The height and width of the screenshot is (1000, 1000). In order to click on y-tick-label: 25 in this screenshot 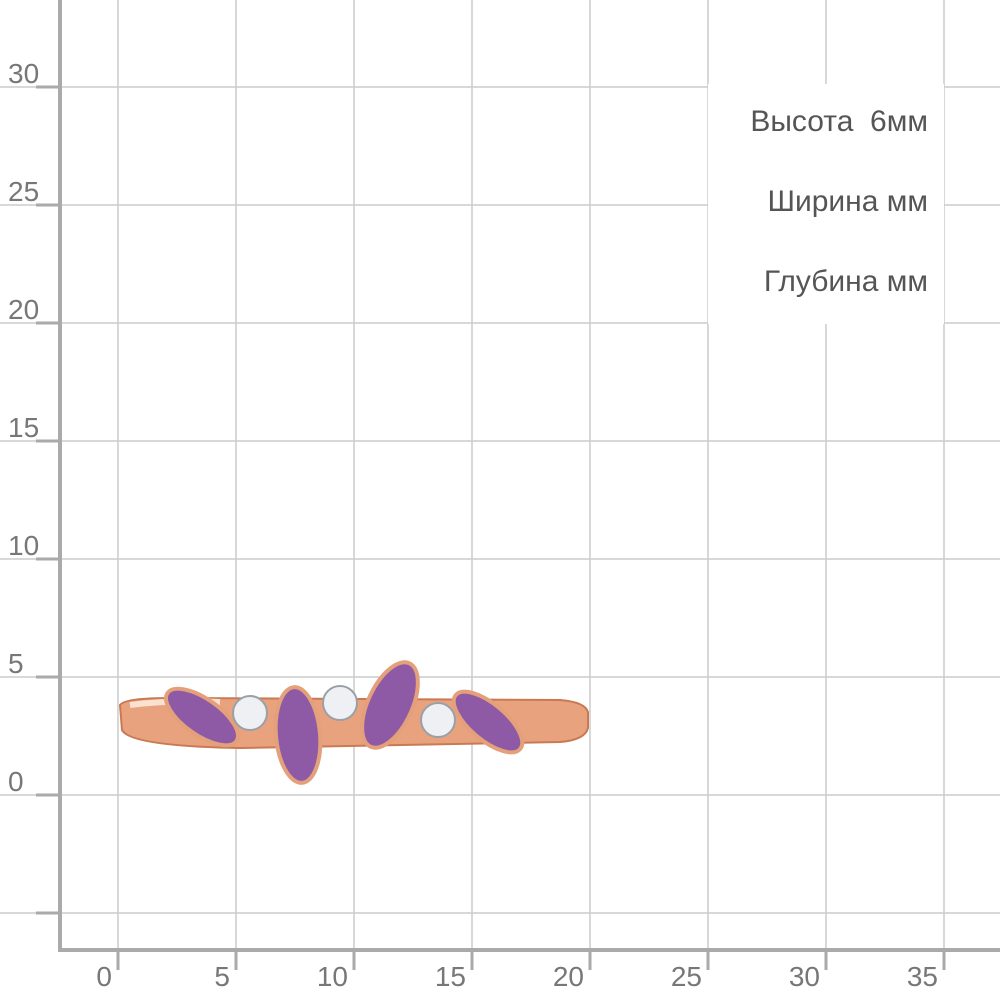, I will do `click(23, 191)`.